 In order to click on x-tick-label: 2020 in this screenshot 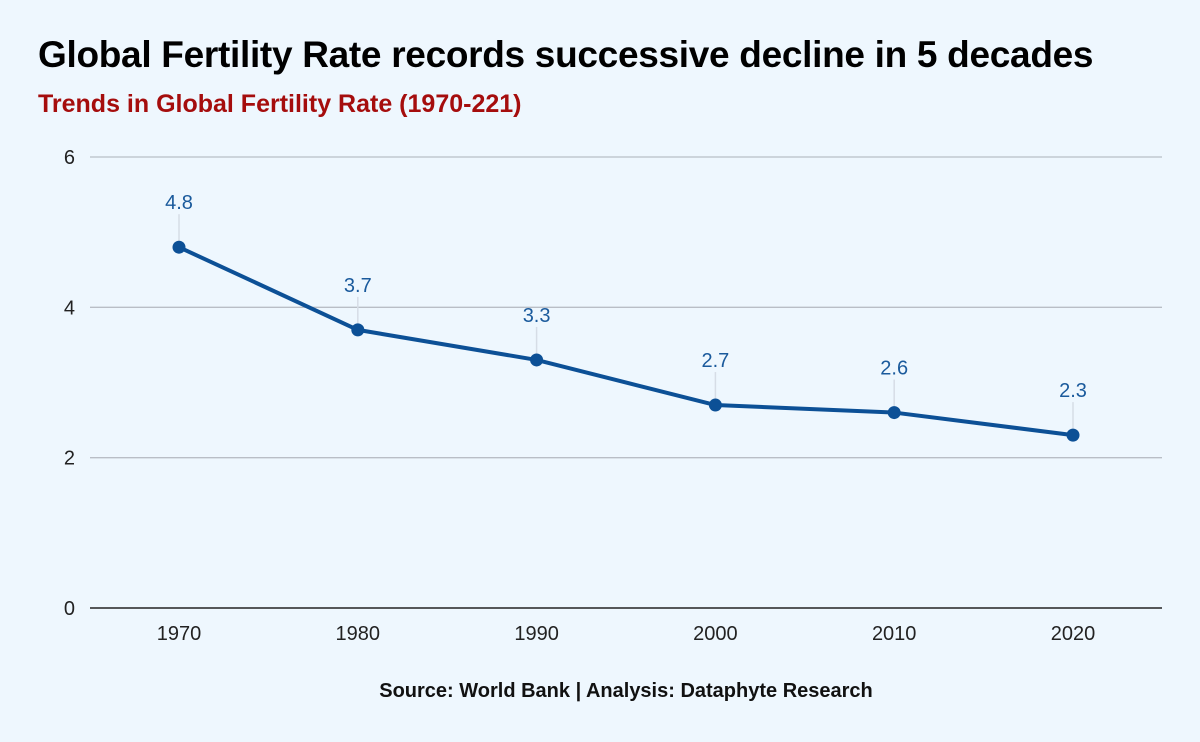, I will do `click(1073, 634)`.